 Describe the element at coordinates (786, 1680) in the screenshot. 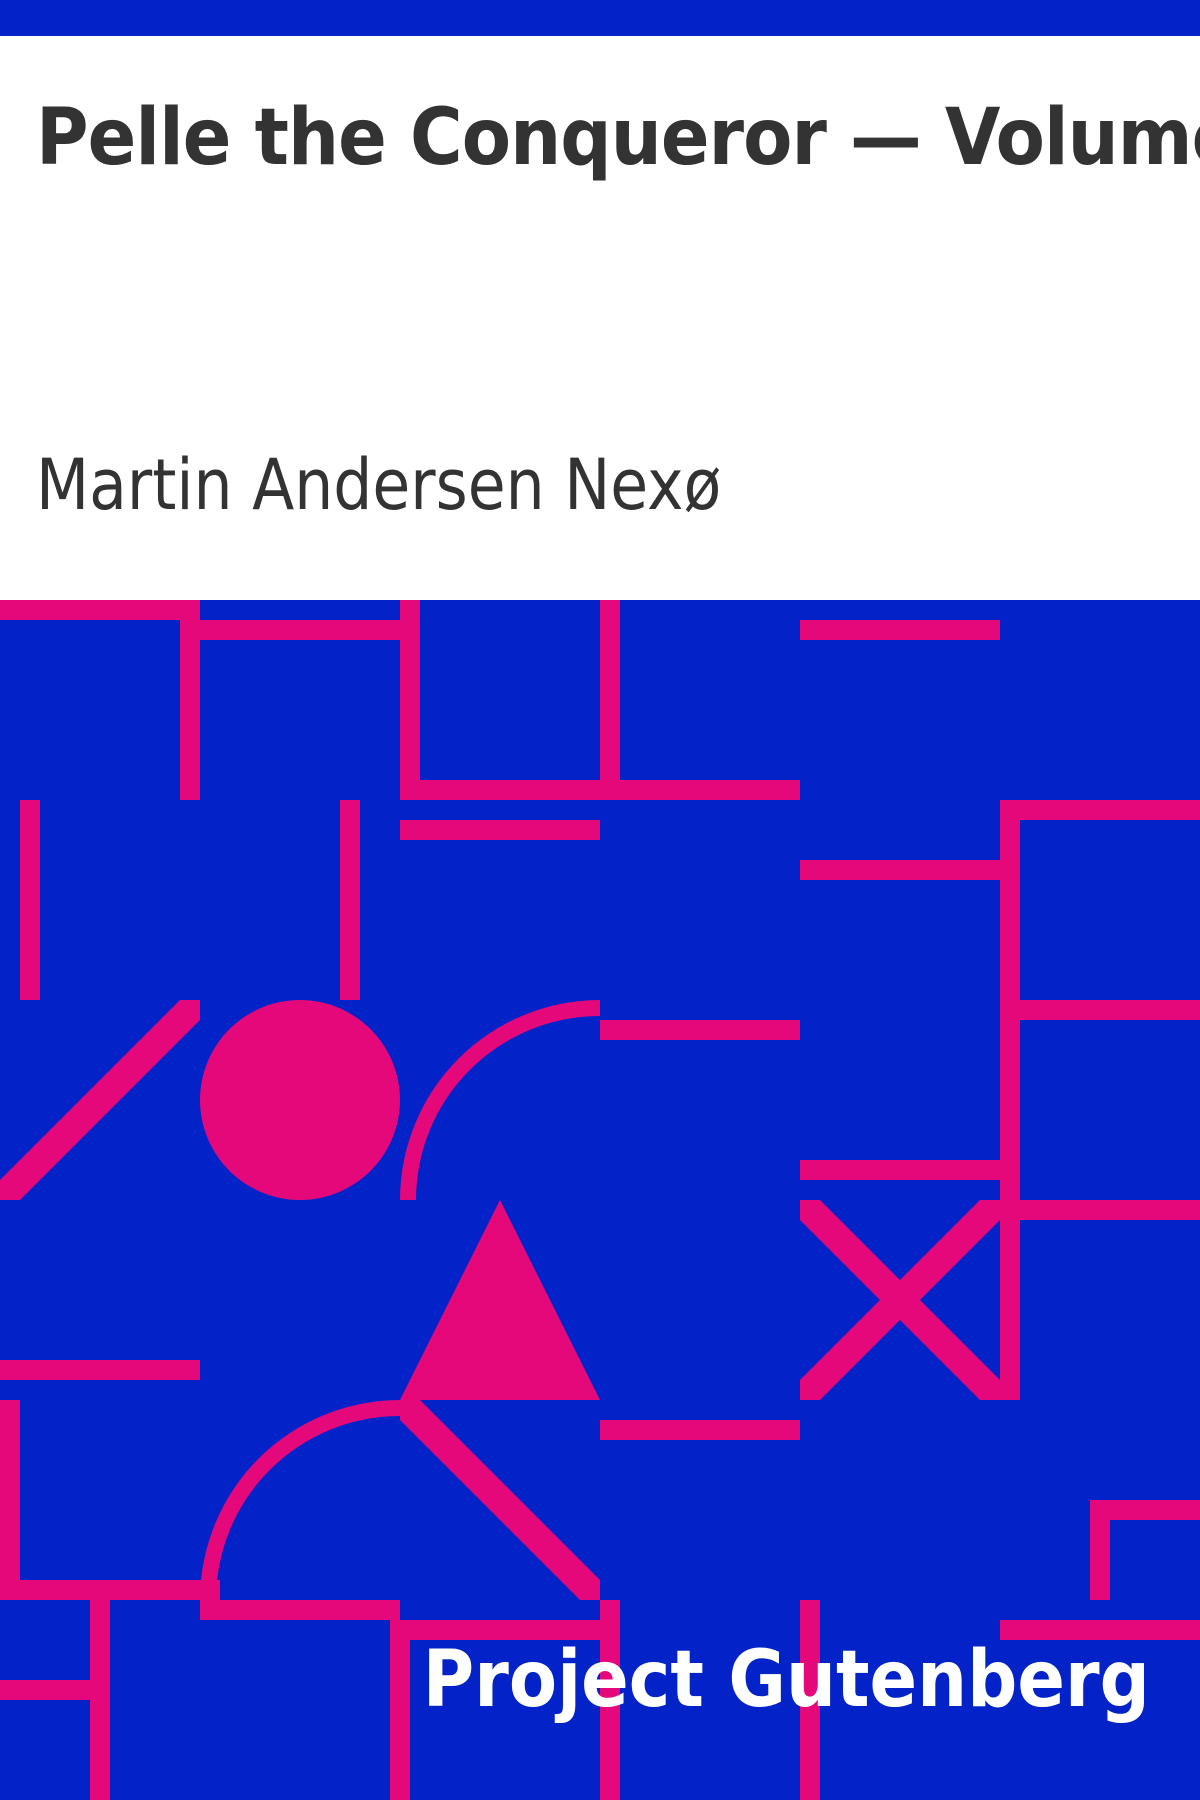

I see `publisher-name: Project Gutenberg` at that location.